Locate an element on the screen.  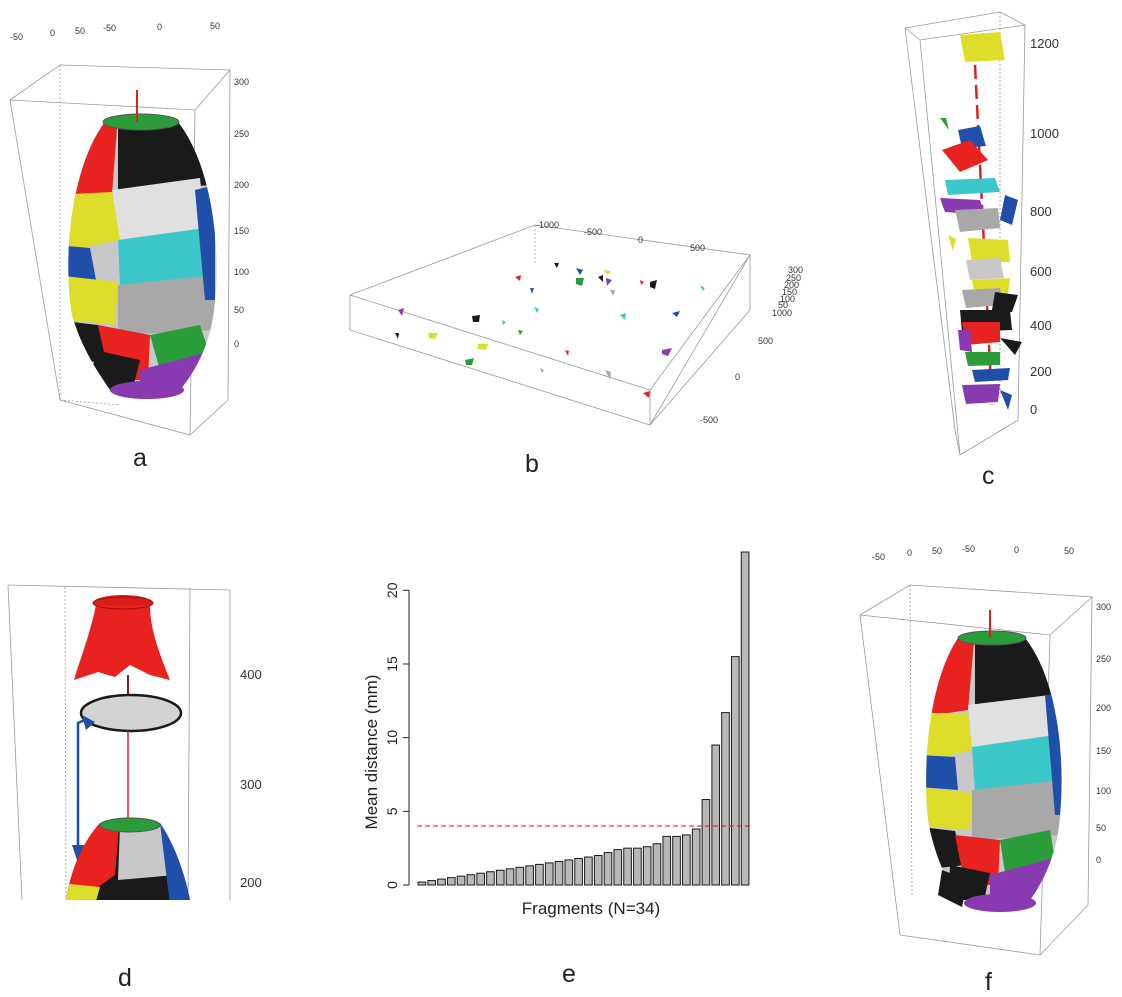
rotation-arrow is located at coordinates (83, 789).